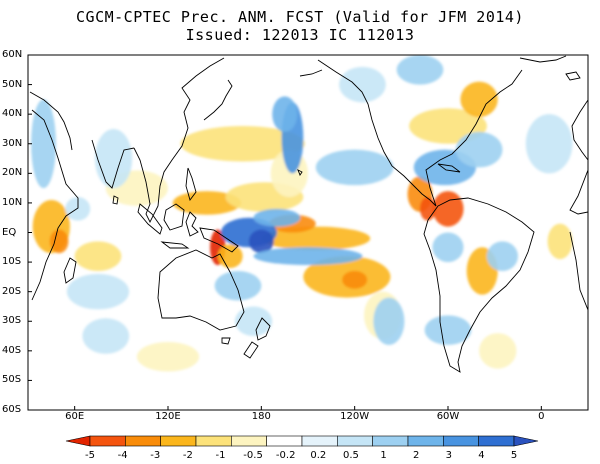 The height and width of the screenshot is (464, 600). What do you see at coordinates (420, 133) in the screenshot?
I see `coast-north-america` at bounding box center [420, 133].